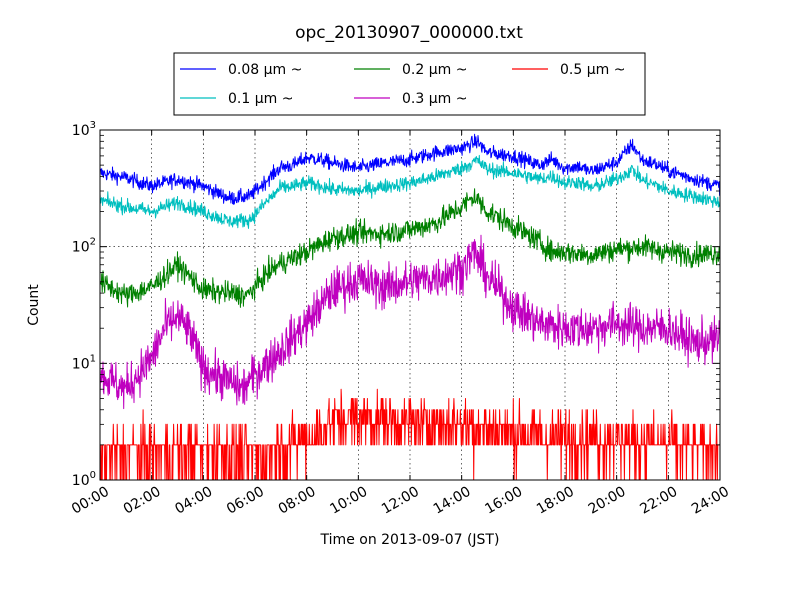  Describe the element at coordinates (410, 169) in the screenshot. I see `series-line-0.08` at that location.